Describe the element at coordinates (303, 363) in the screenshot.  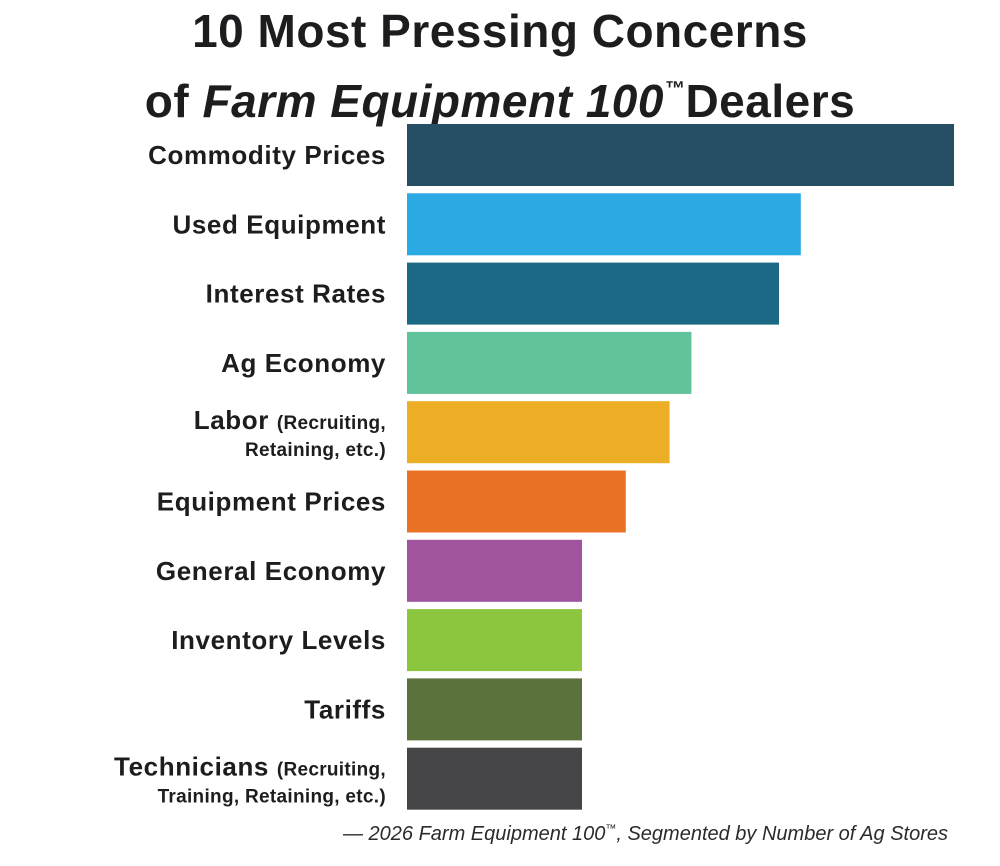
I see `category-label: Ag Economy` at that location.